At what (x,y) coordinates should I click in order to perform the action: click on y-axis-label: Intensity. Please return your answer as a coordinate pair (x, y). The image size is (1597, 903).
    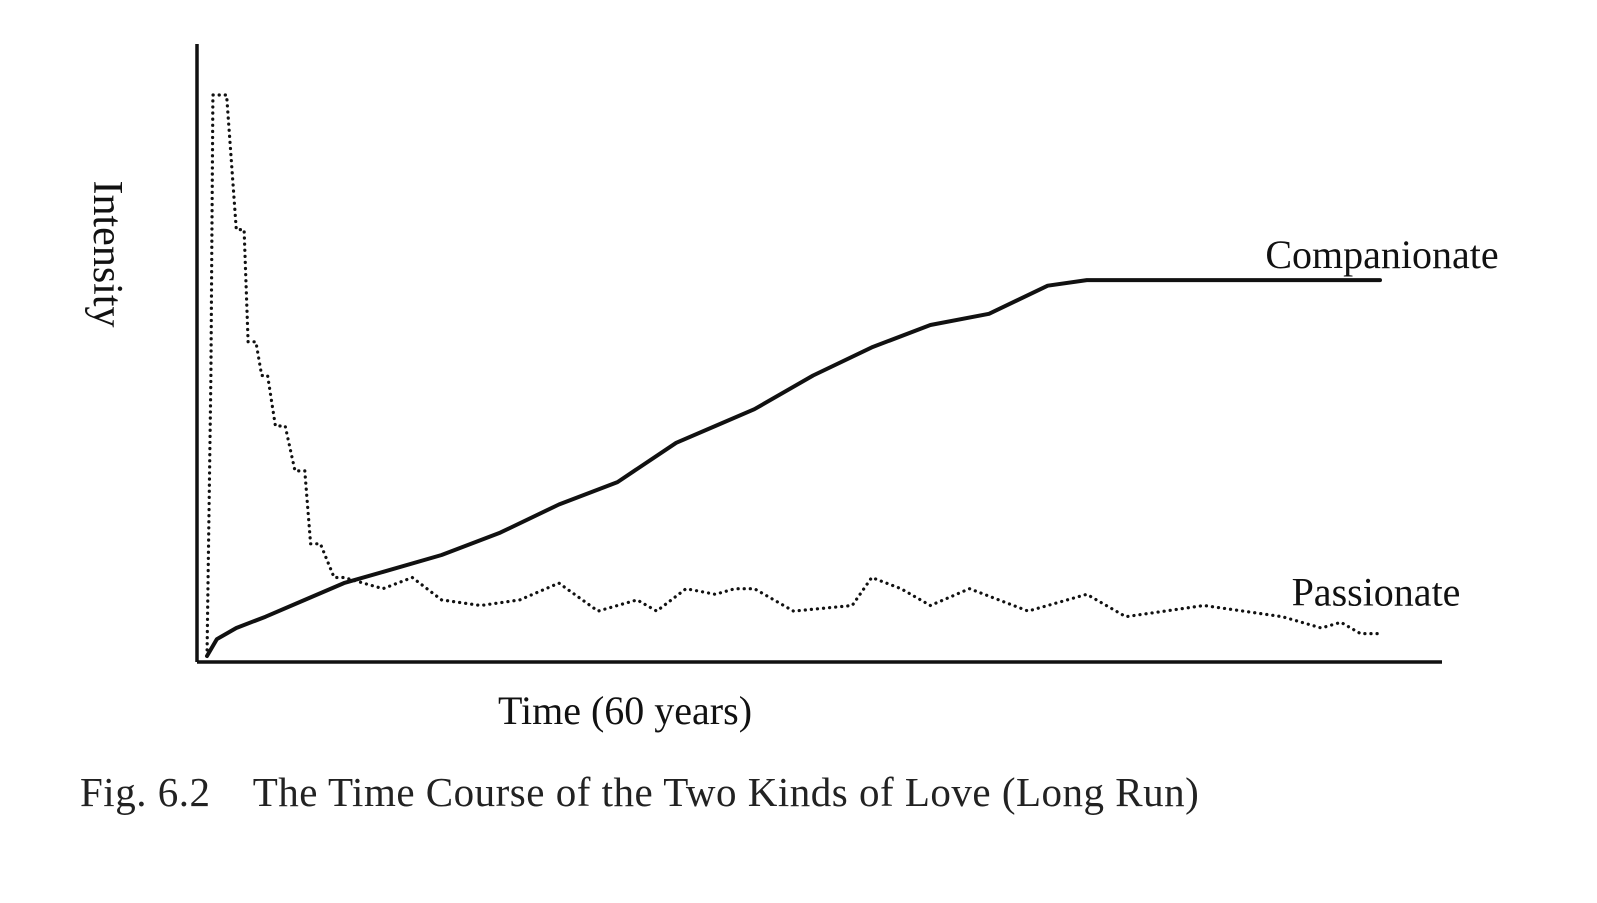
    Looking at the image, I should click on (107, 254).